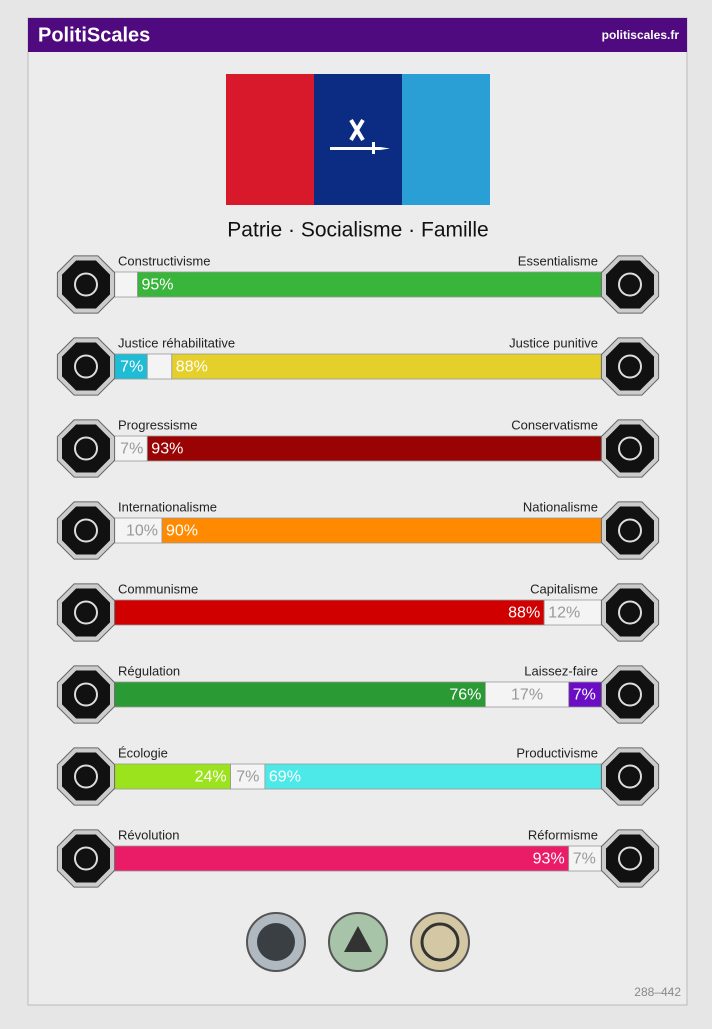 The image size is (712, 1029). Describe the element at coordinates (553, 342) in the screenshot. I see `axis-right-label: Justice punitive` at that location.